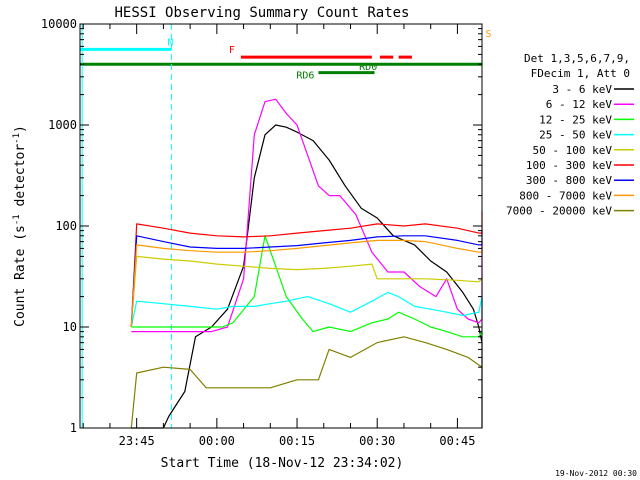 The image size is (640, 480). Describe the element at coordinates (297, 441) in the screenshot. I see `x-tick-label: 00:15` at that location.